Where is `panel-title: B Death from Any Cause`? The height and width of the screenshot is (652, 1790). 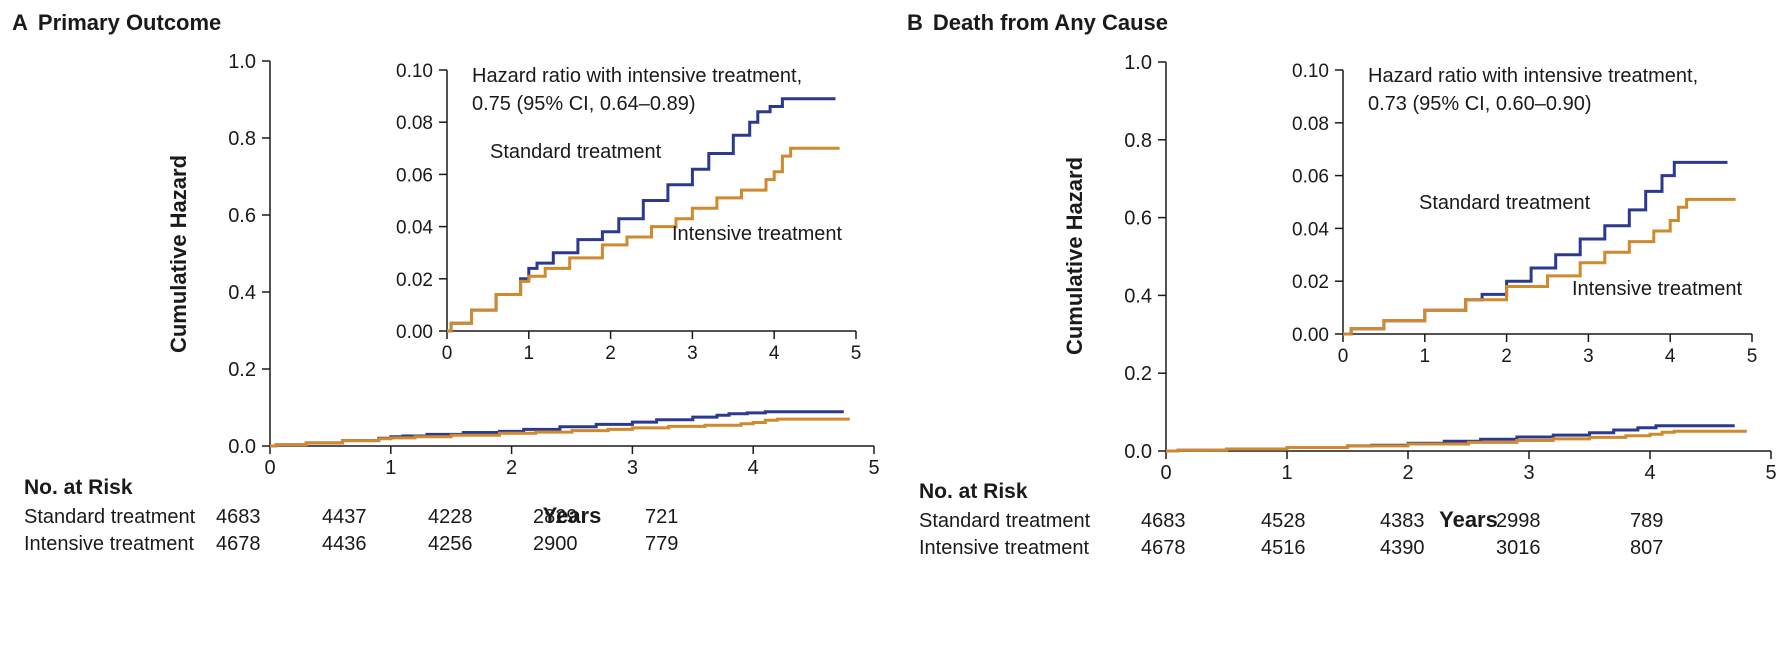
panel-title: B Death from Any Cause is located at coordinates (1037, 23).